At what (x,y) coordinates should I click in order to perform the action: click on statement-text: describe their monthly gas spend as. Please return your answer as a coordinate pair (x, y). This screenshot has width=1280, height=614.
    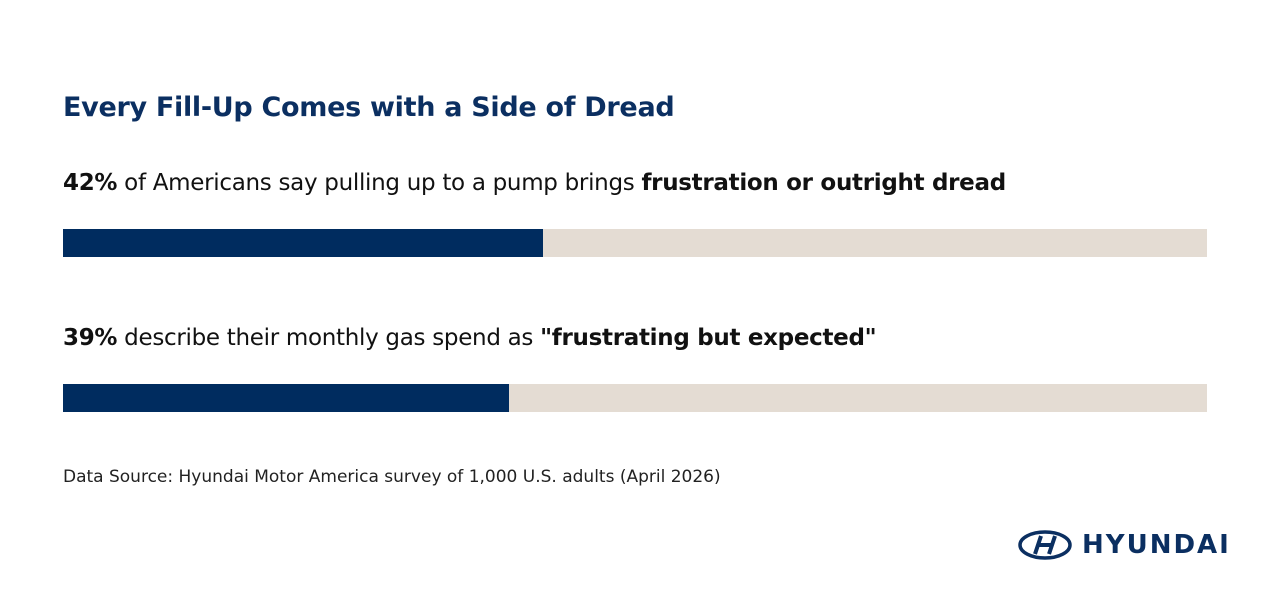
    Looking at the image, I should click on (329, 338).